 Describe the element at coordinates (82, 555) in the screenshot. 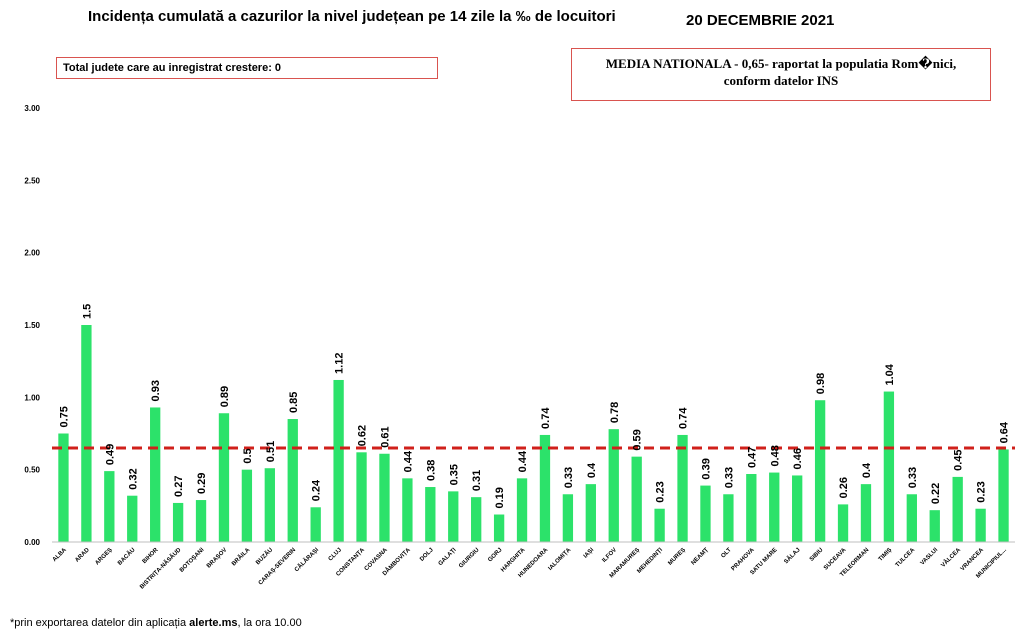

I see `category-label: ARAD` at that location.